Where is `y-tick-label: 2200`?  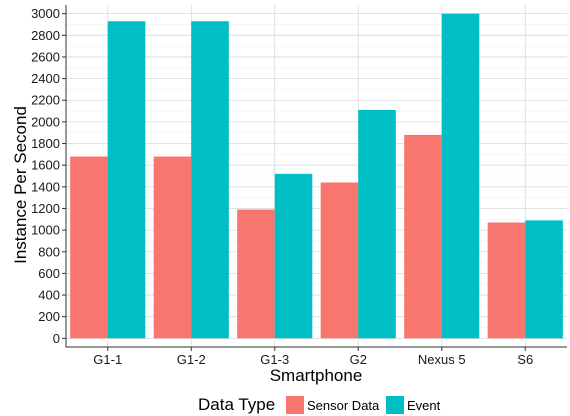 y-tick-label: 2200 is located at coordinates (45, 100).